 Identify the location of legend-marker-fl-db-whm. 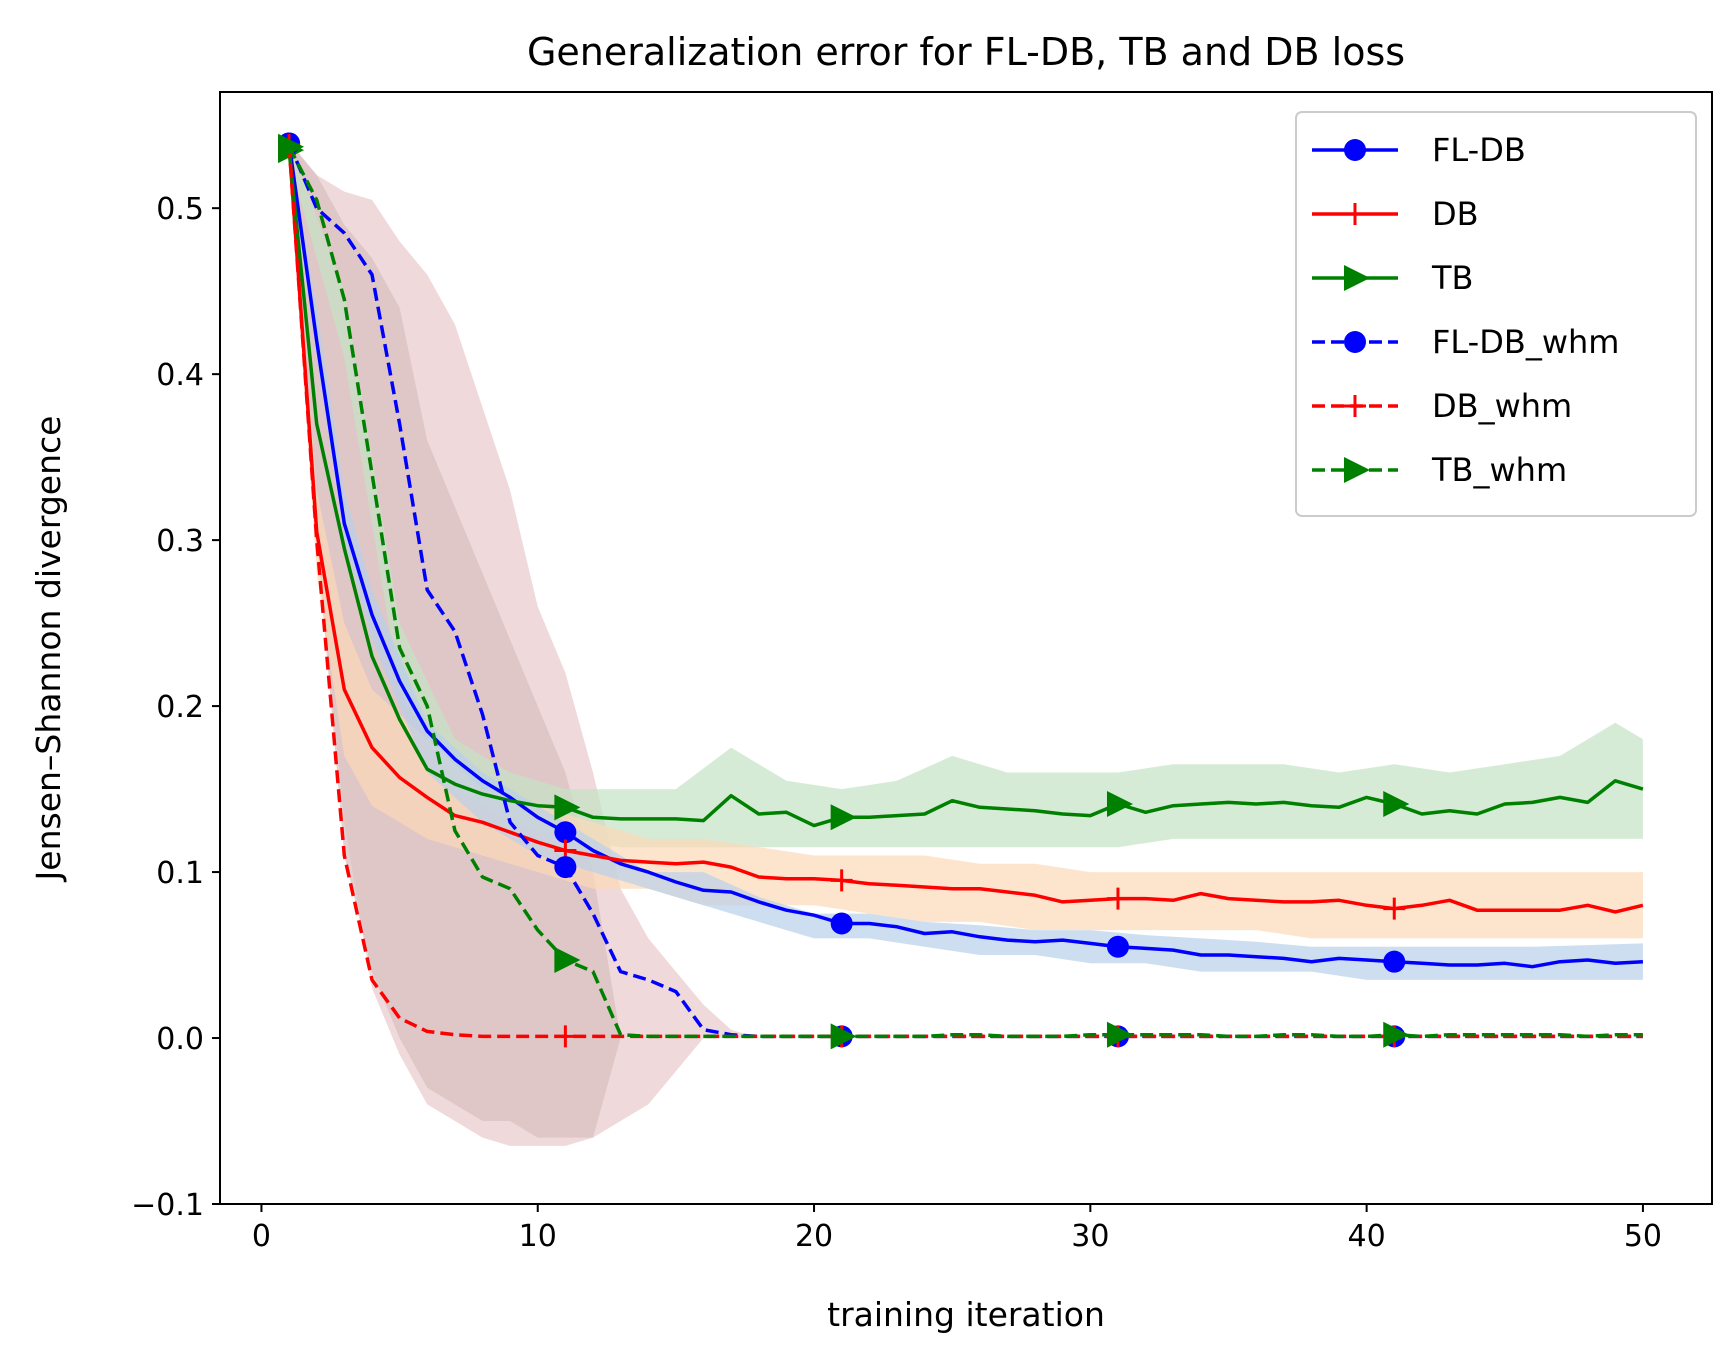
(1355, 342).